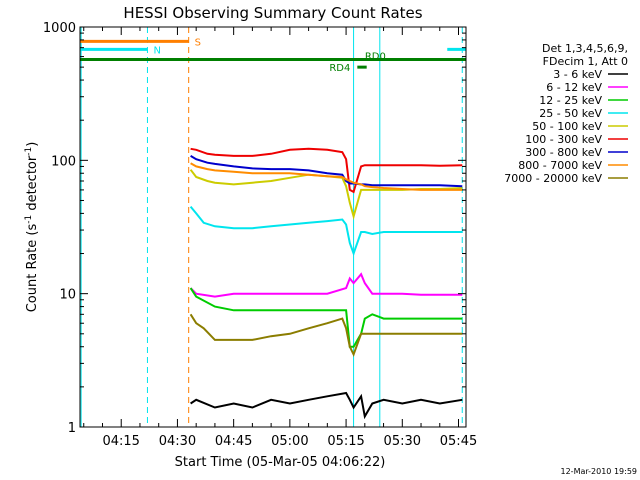 The width and height of the screenshot is (640, 480). Describe the element at coordinates (553, 178) in the screenshot. I see `legend-label-8: 7000 - 20000 keV` at that location.